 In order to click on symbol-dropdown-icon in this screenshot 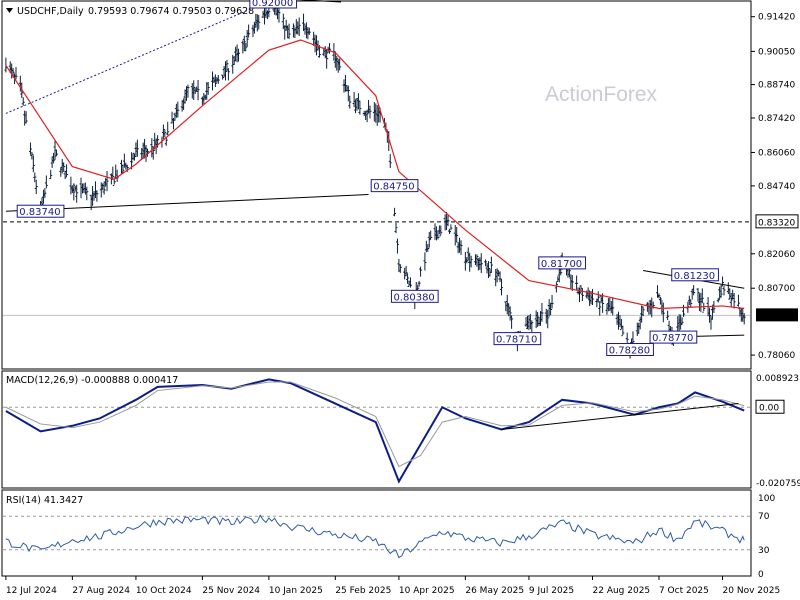, I will do `click(9, 10)`.